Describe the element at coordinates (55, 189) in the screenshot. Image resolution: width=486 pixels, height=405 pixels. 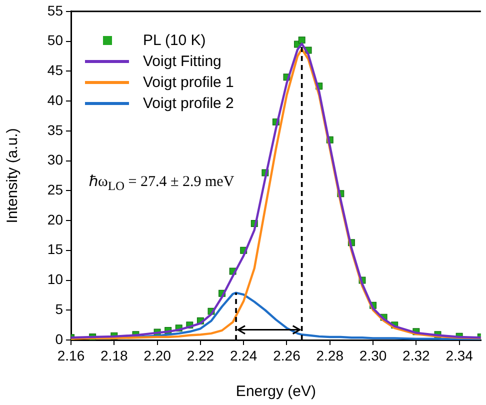
I see `y-tick-label: 25` at that location.